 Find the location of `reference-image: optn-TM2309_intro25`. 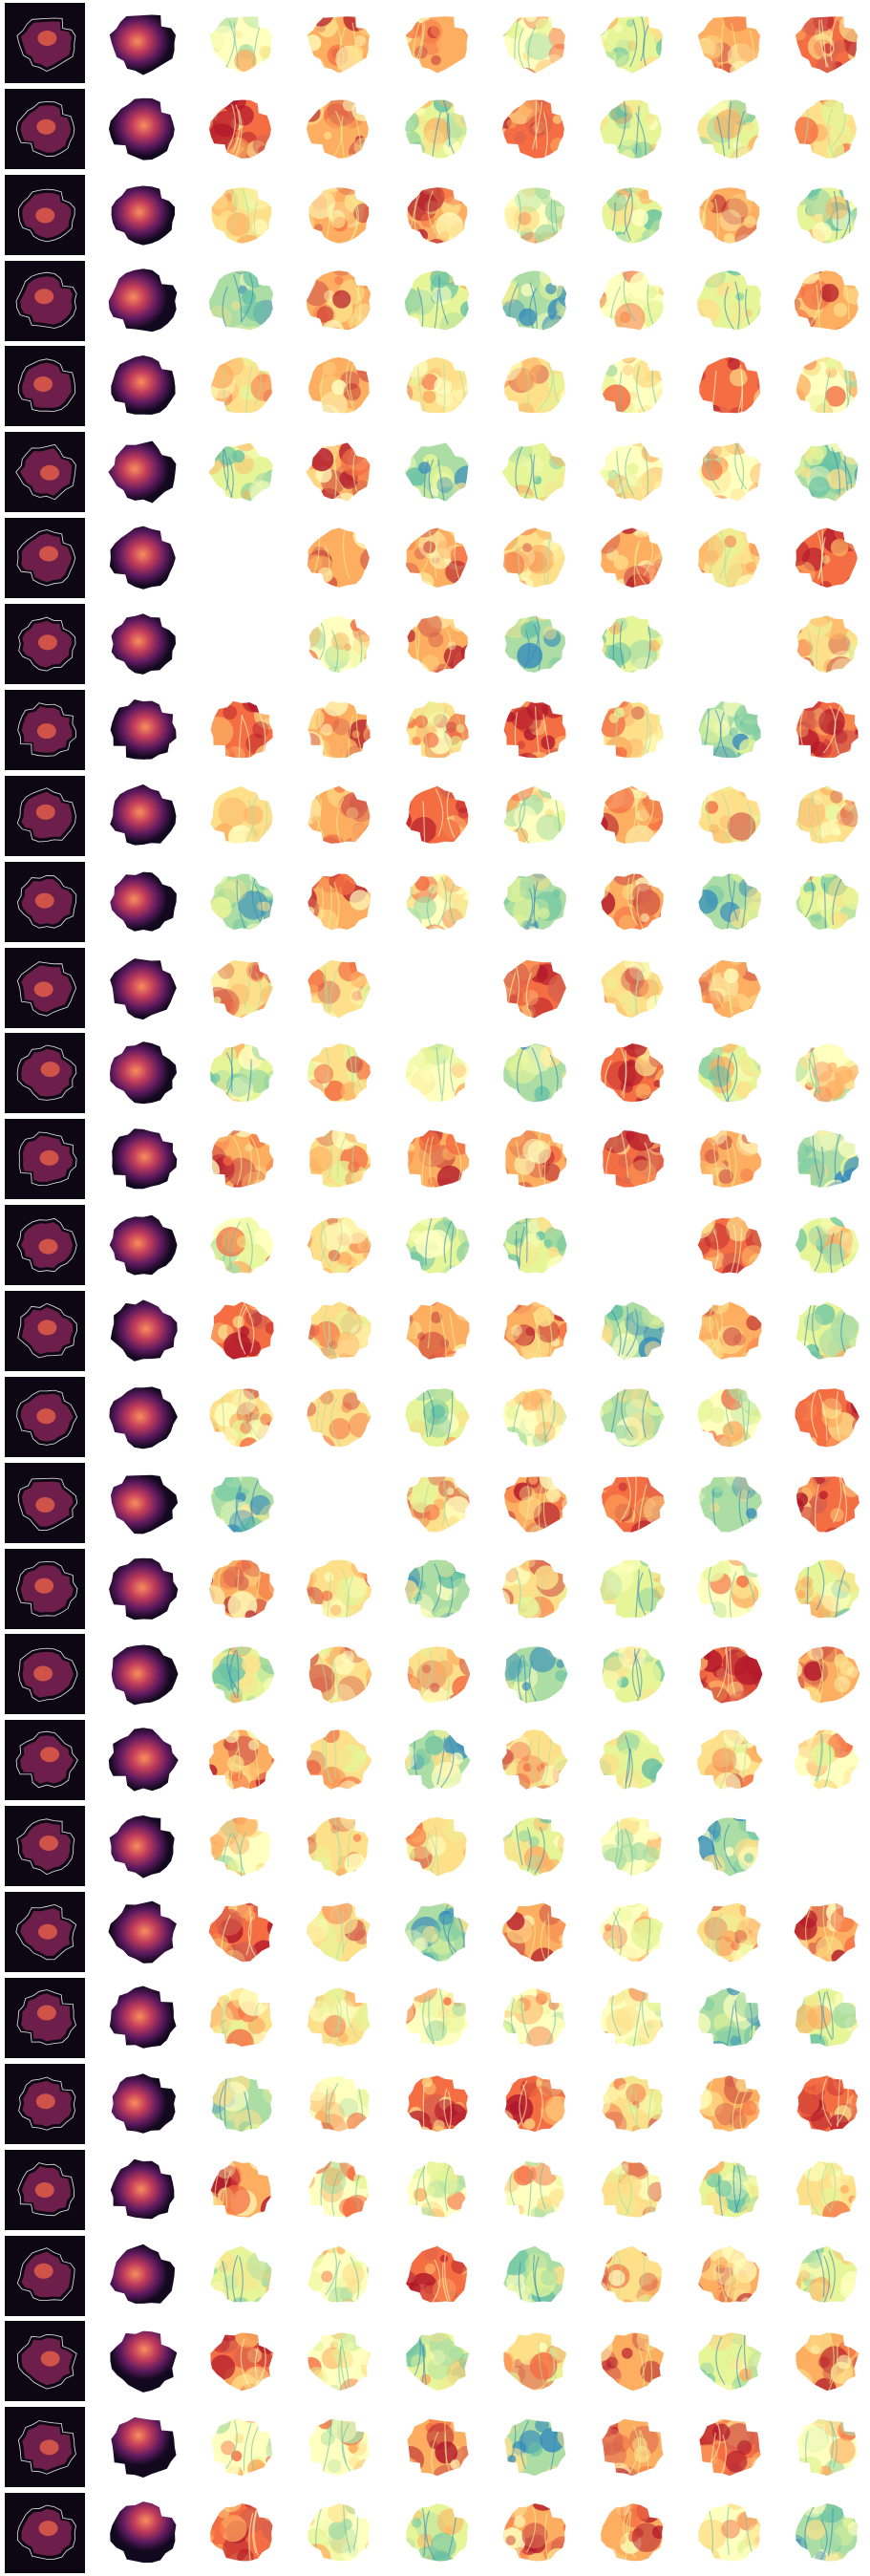

reference-image: optn-TM2309_intro25 is located at coordinates (45, 2103).